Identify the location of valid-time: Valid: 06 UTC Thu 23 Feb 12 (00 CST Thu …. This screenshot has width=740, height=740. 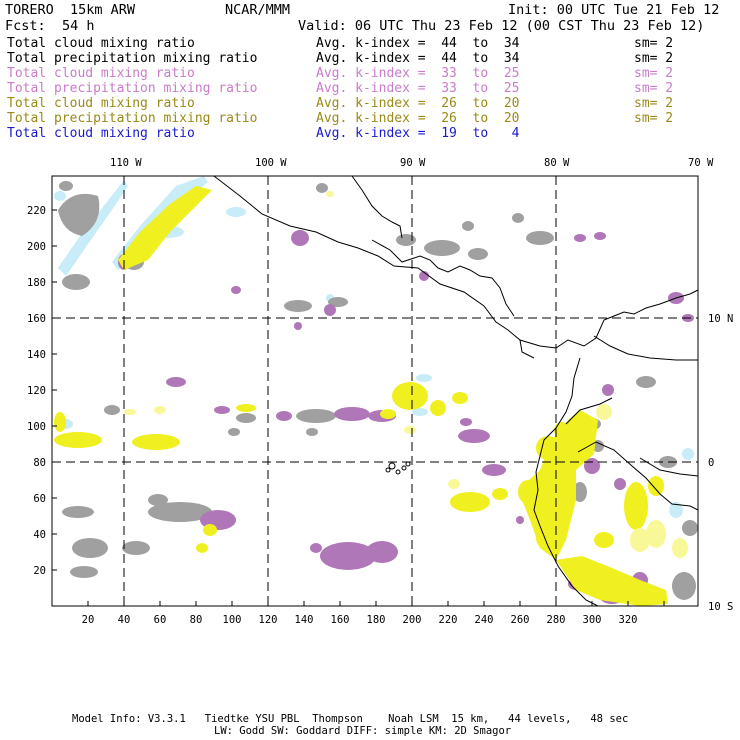
(501, 26).